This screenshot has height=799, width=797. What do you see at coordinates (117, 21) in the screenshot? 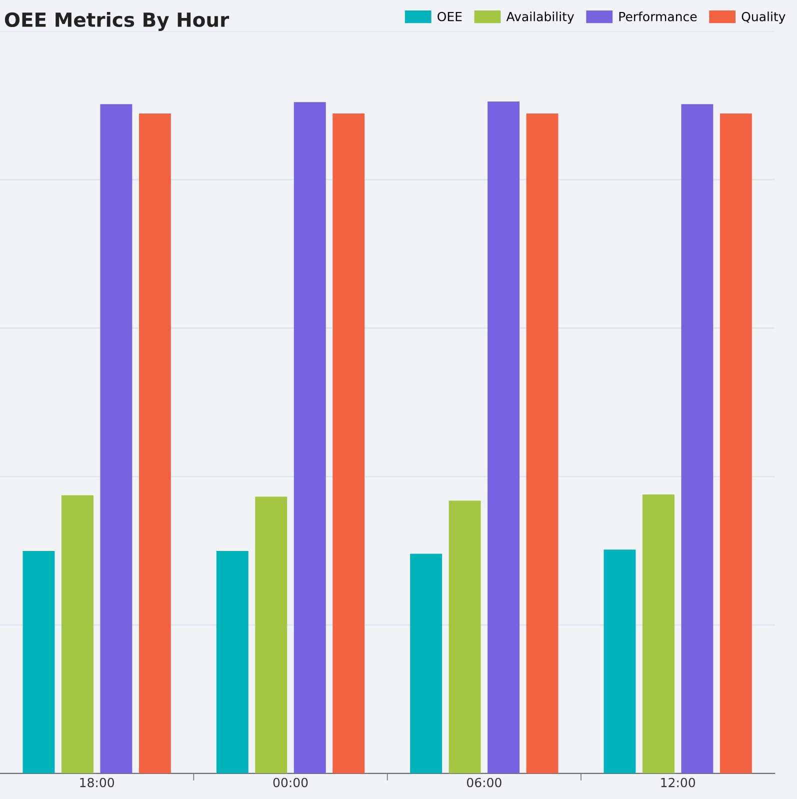
I see `chart-title: OEE Metrics By Hour` at bounding box center [117, 21].